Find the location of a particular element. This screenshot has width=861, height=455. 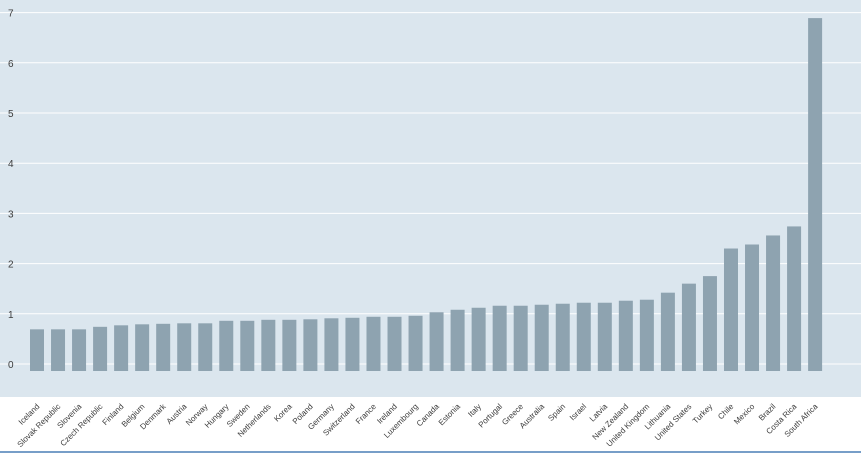

bar-sweden is located at coordinates (247, 345).